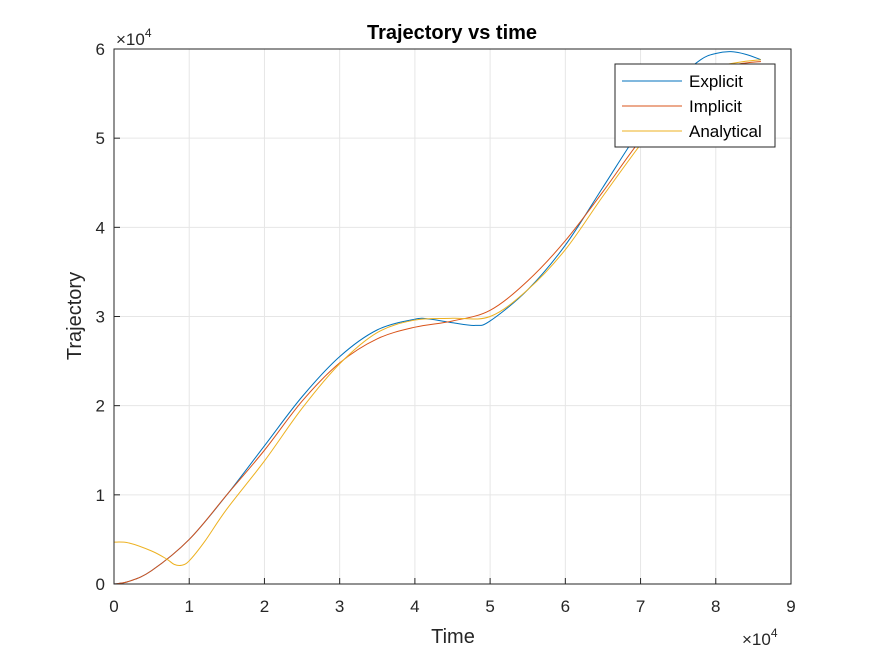 This screenshot has height=656, width=875. I want to click on x-axis-title: Time, so click(453, 637).